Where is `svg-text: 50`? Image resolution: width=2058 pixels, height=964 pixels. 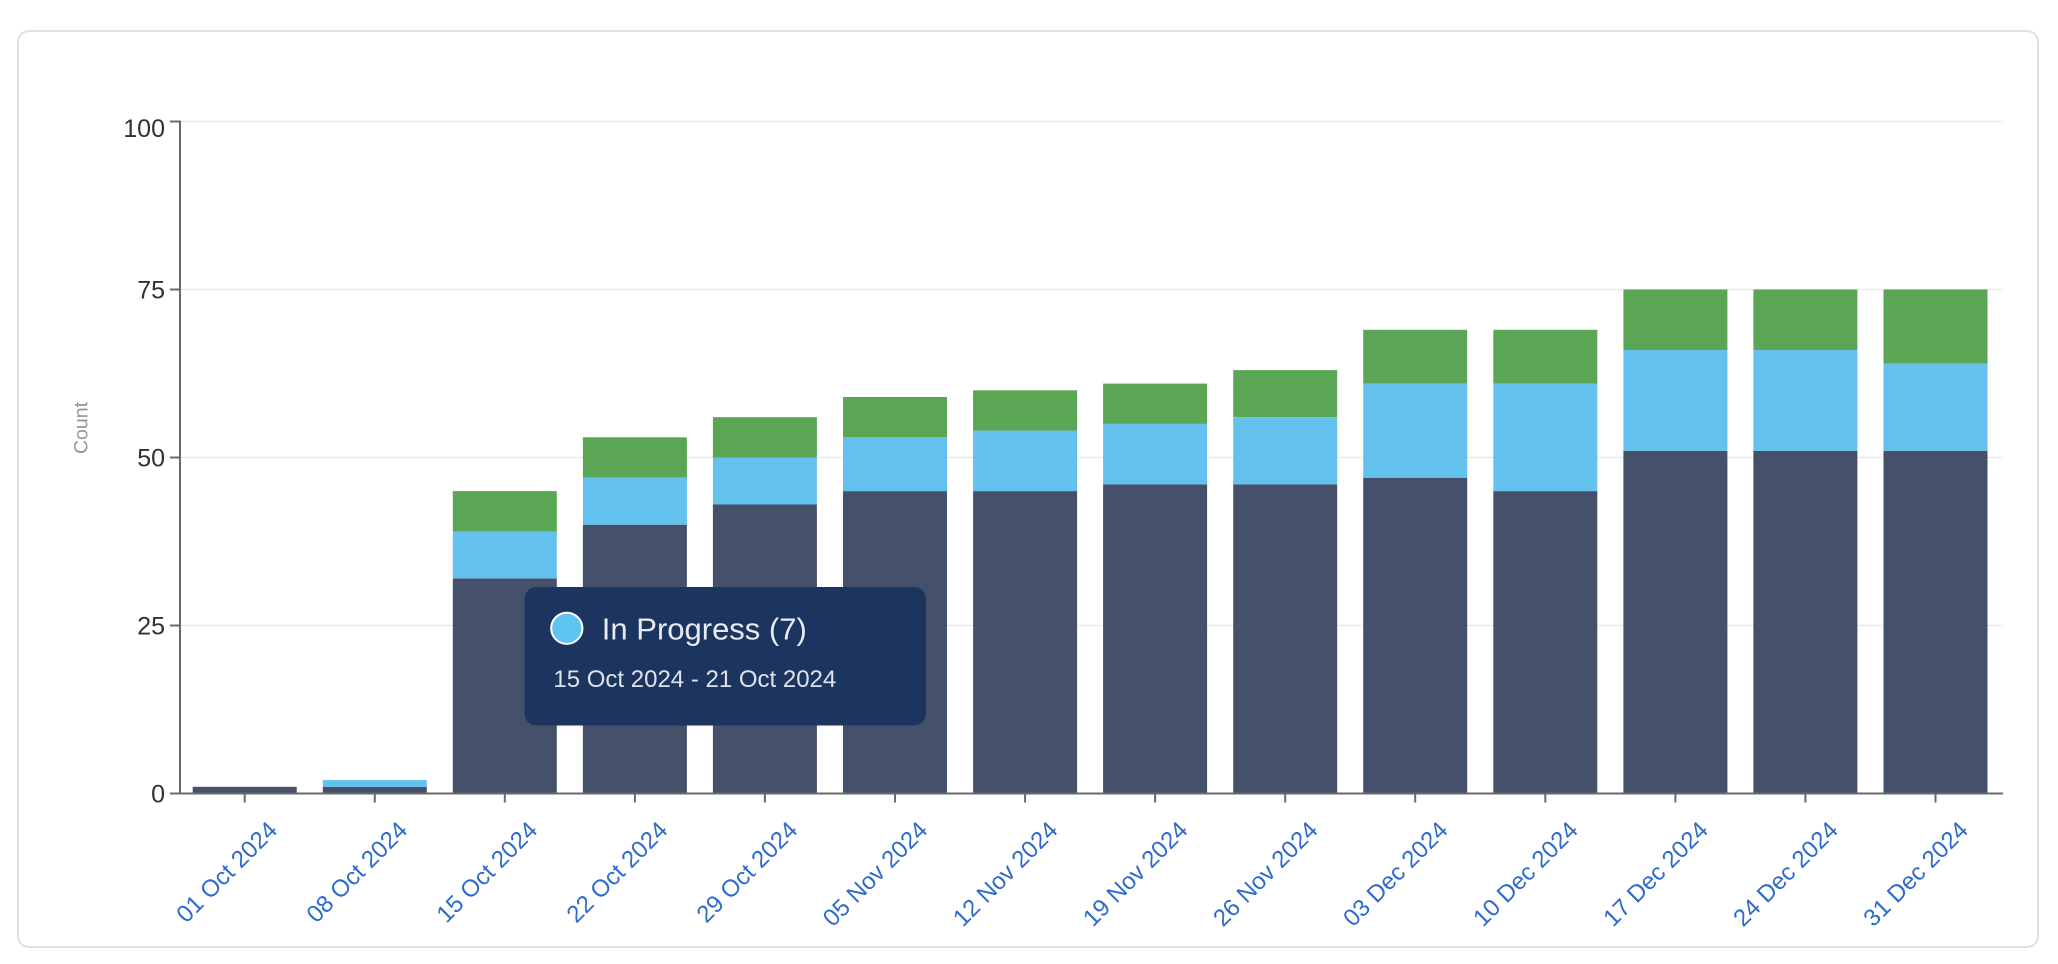
svg-text: 50 is located at coordinates (151, 459).